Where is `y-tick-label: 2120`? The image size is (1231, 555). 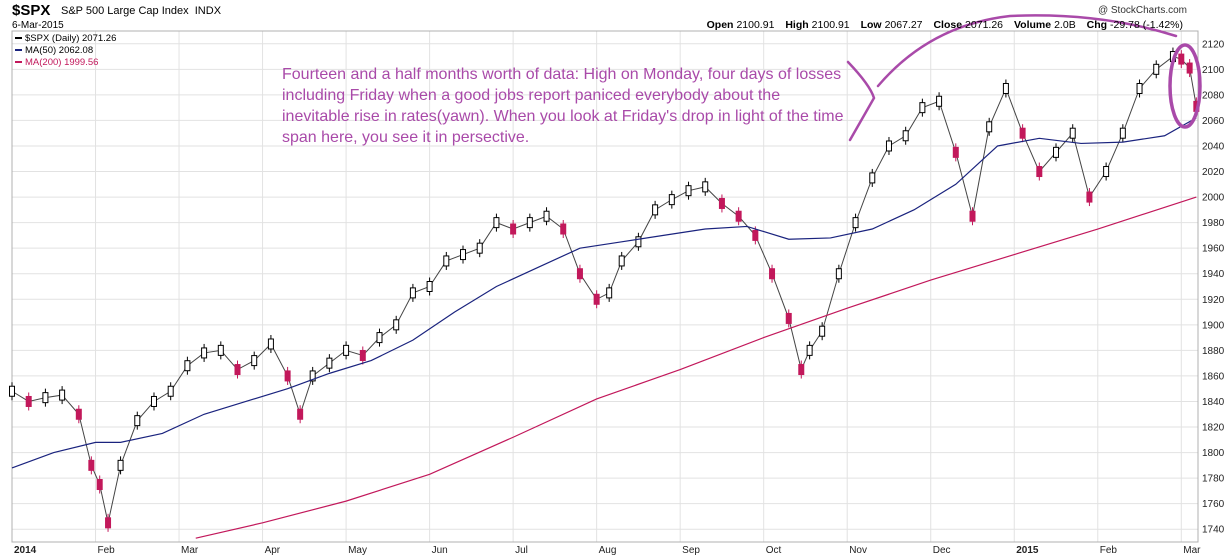
y-tick-label: 2120 is located at coordinates (1213, 44).